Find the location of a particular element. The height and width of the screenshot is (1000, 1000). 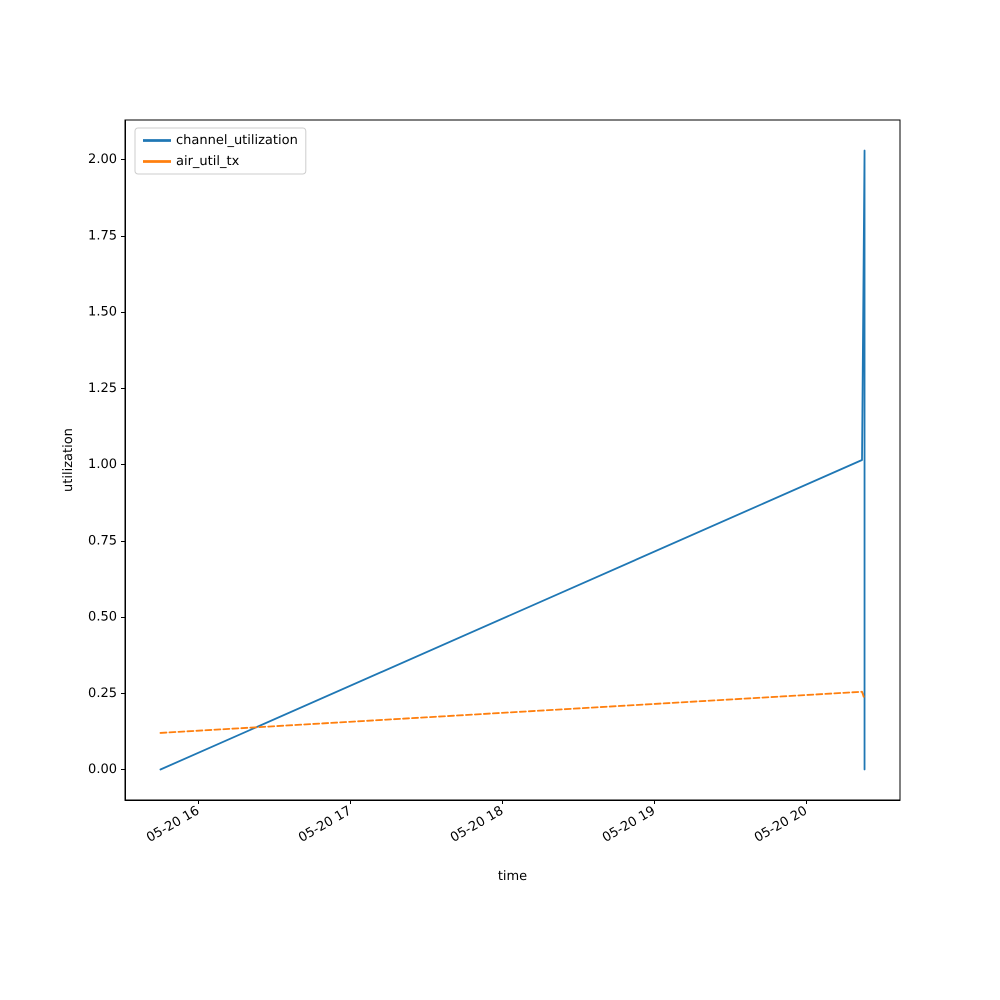

y-tick-label: 0.75 is located at coordinates (102, 540).